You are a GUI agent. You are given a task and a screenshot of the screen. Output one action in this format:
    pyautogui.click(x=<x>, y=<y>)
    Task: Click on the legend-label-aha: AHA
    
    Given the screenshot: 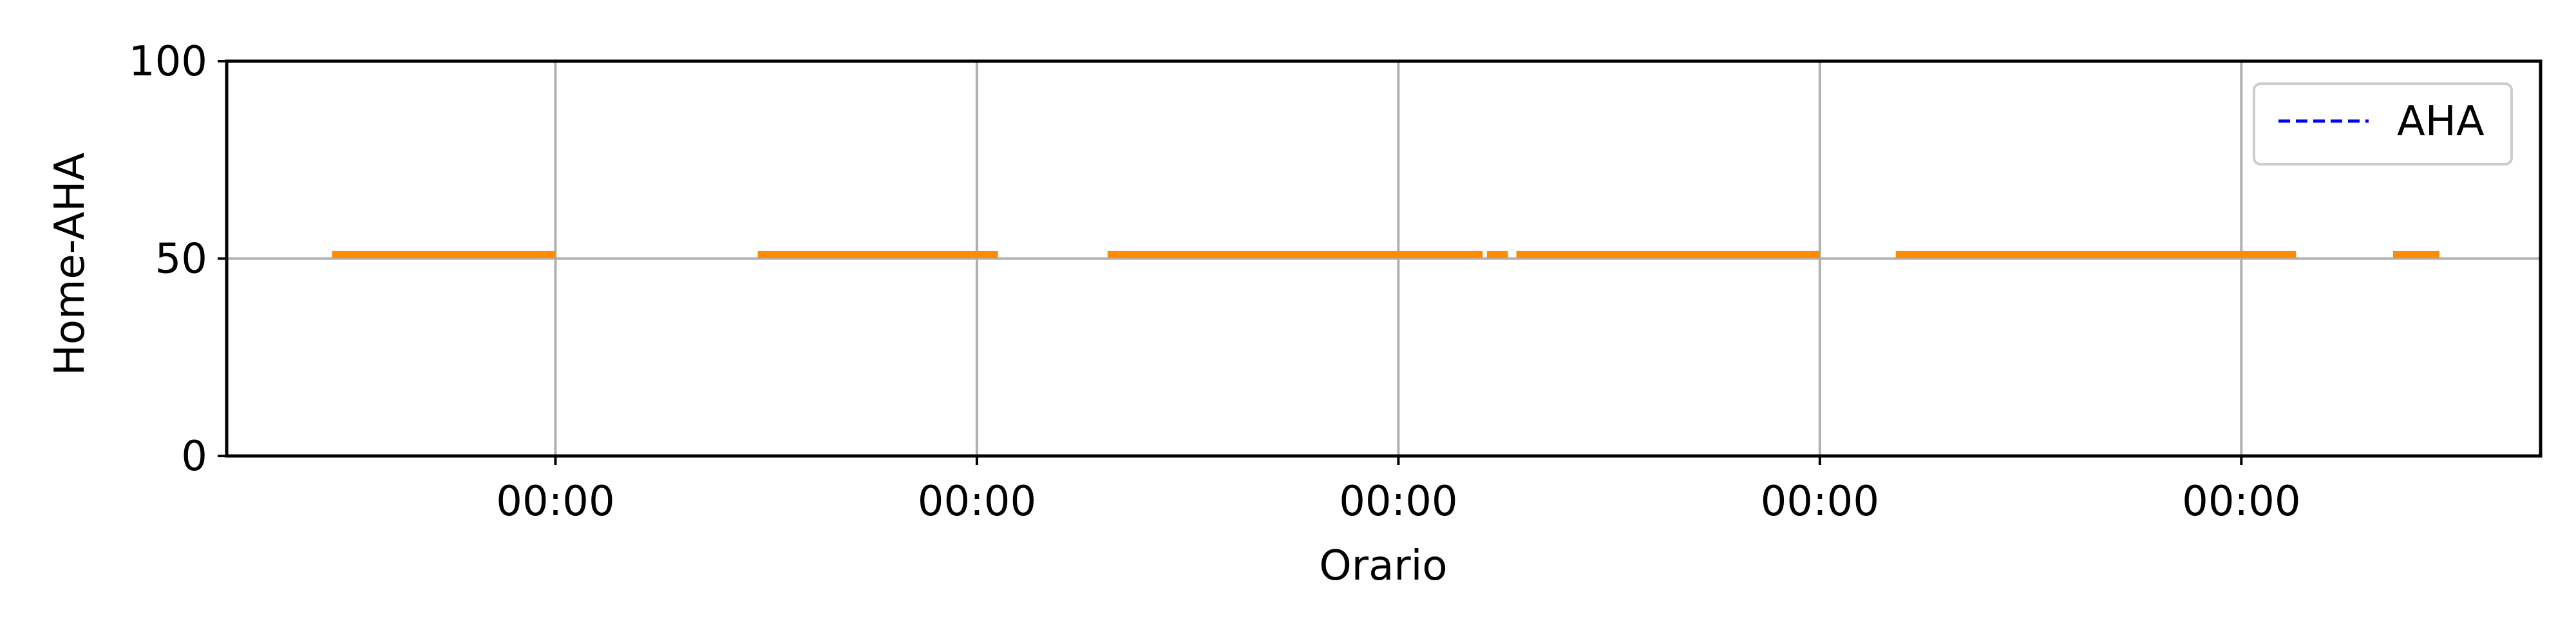 What is the action you would take?
    pyautogui.click(x=2441, y=122)
    